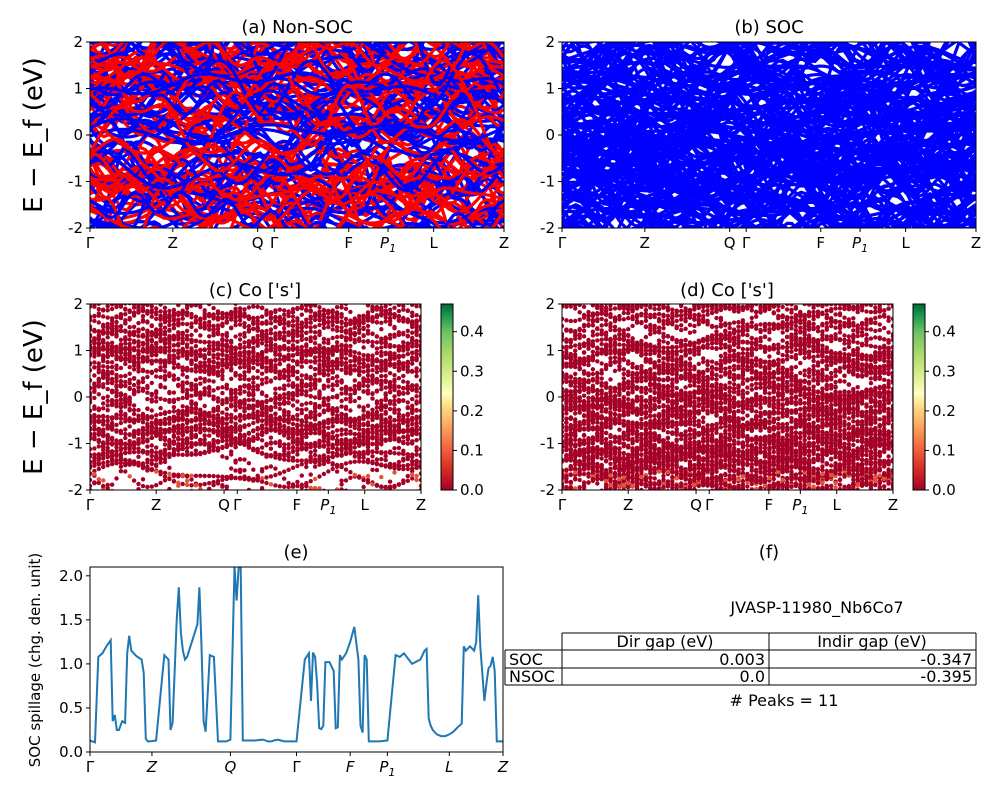 This screenshot has height=800, width=1000. I want to click on panel-c-ylabel: E − E_f (eV), so click(34, 397).